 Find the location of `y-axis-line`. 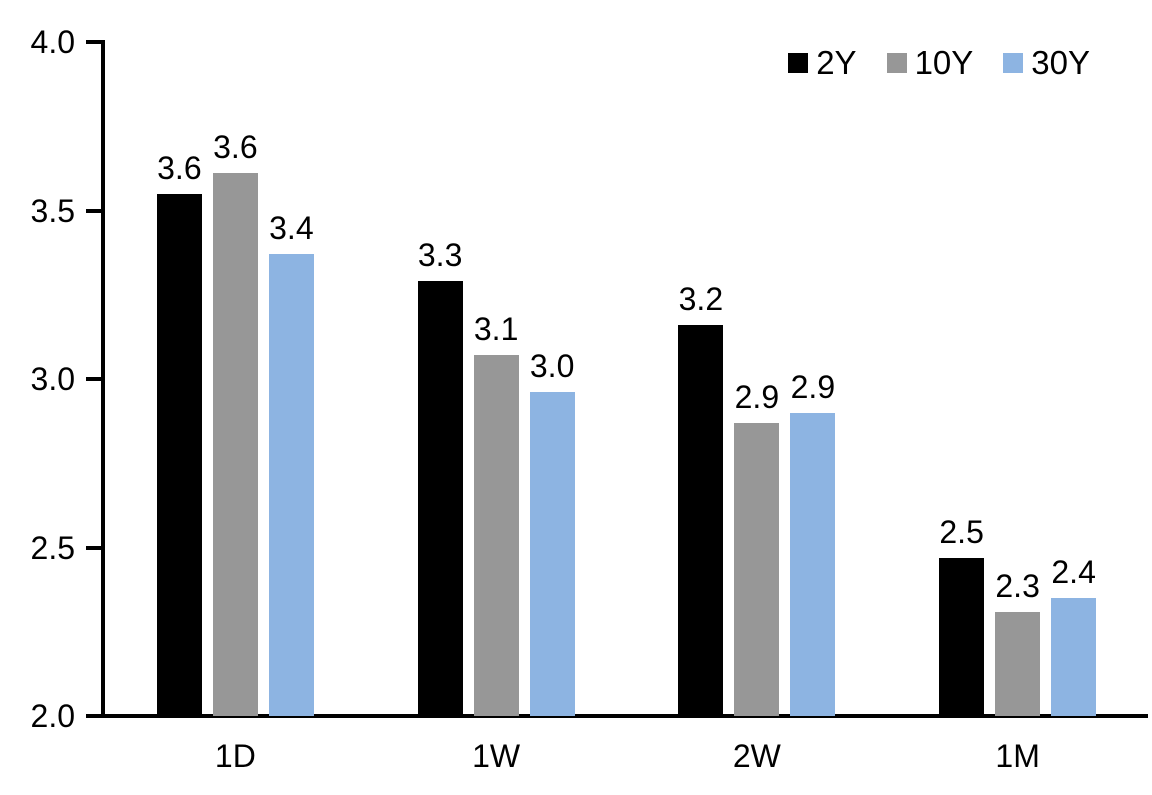

y-axis-line is located at coordinates (103, 379).